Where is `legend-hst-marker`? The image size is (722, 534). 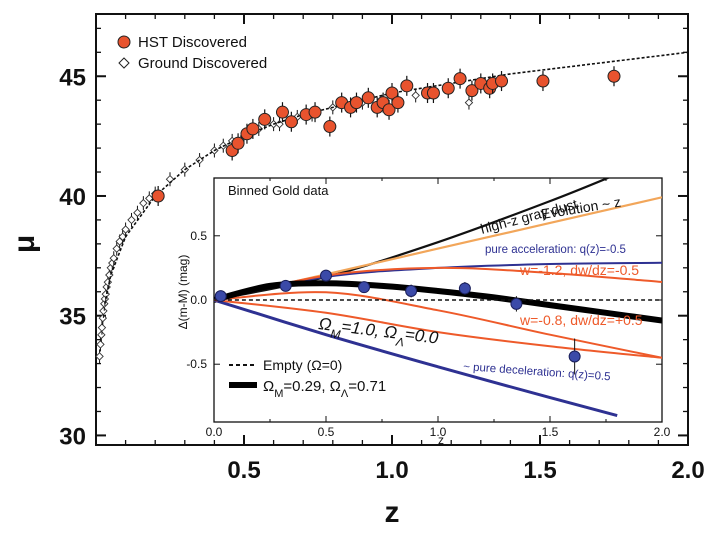
legend-hst-marker is located at coordinates (124, 42).